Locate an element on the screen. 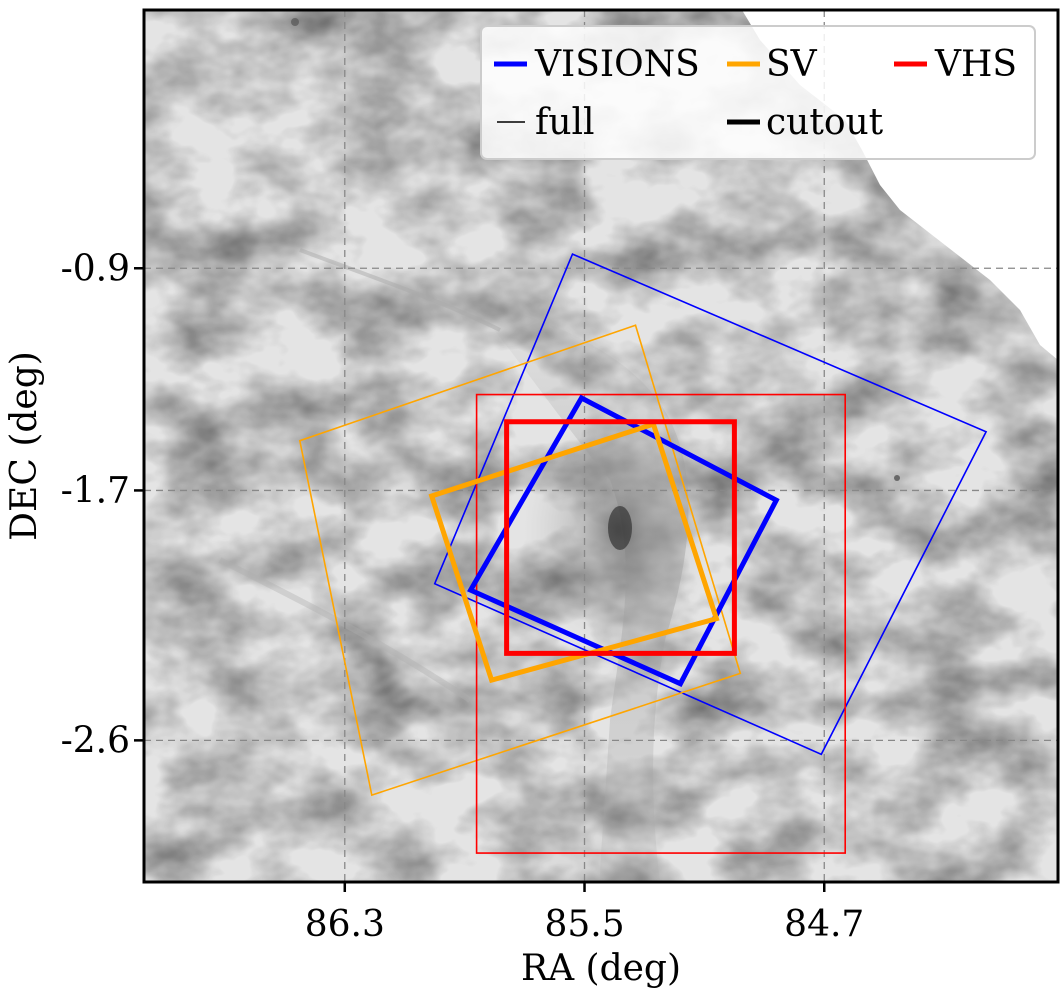 Image resolution: width=1062 pixels, height=990 pixels. x-tick-label: 84.7 is located at coordinates (824, 924).